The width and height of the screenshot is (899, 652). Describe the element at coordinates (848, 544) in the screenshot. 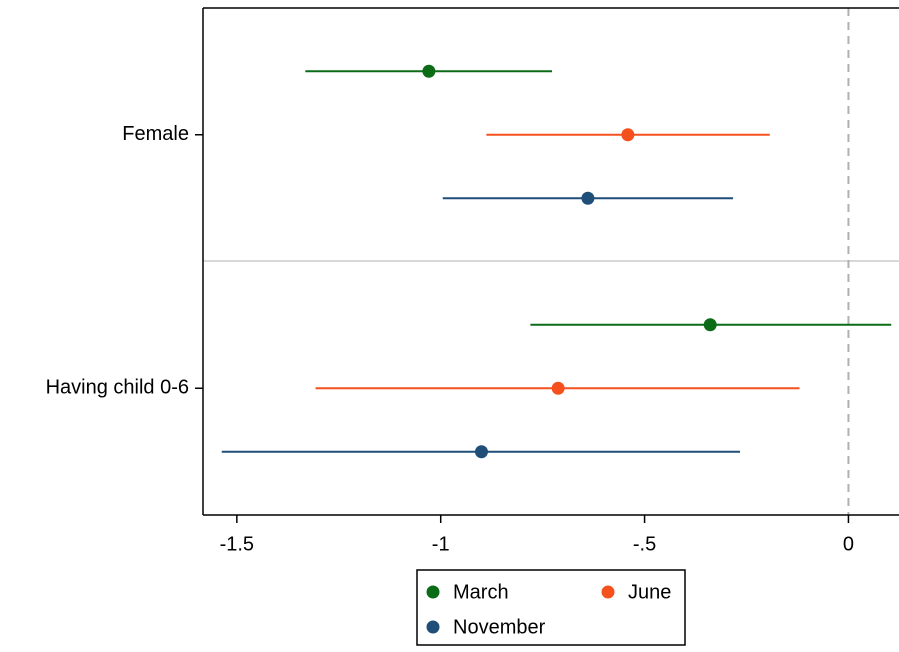

I see `x-tick-label: 0` at that location.